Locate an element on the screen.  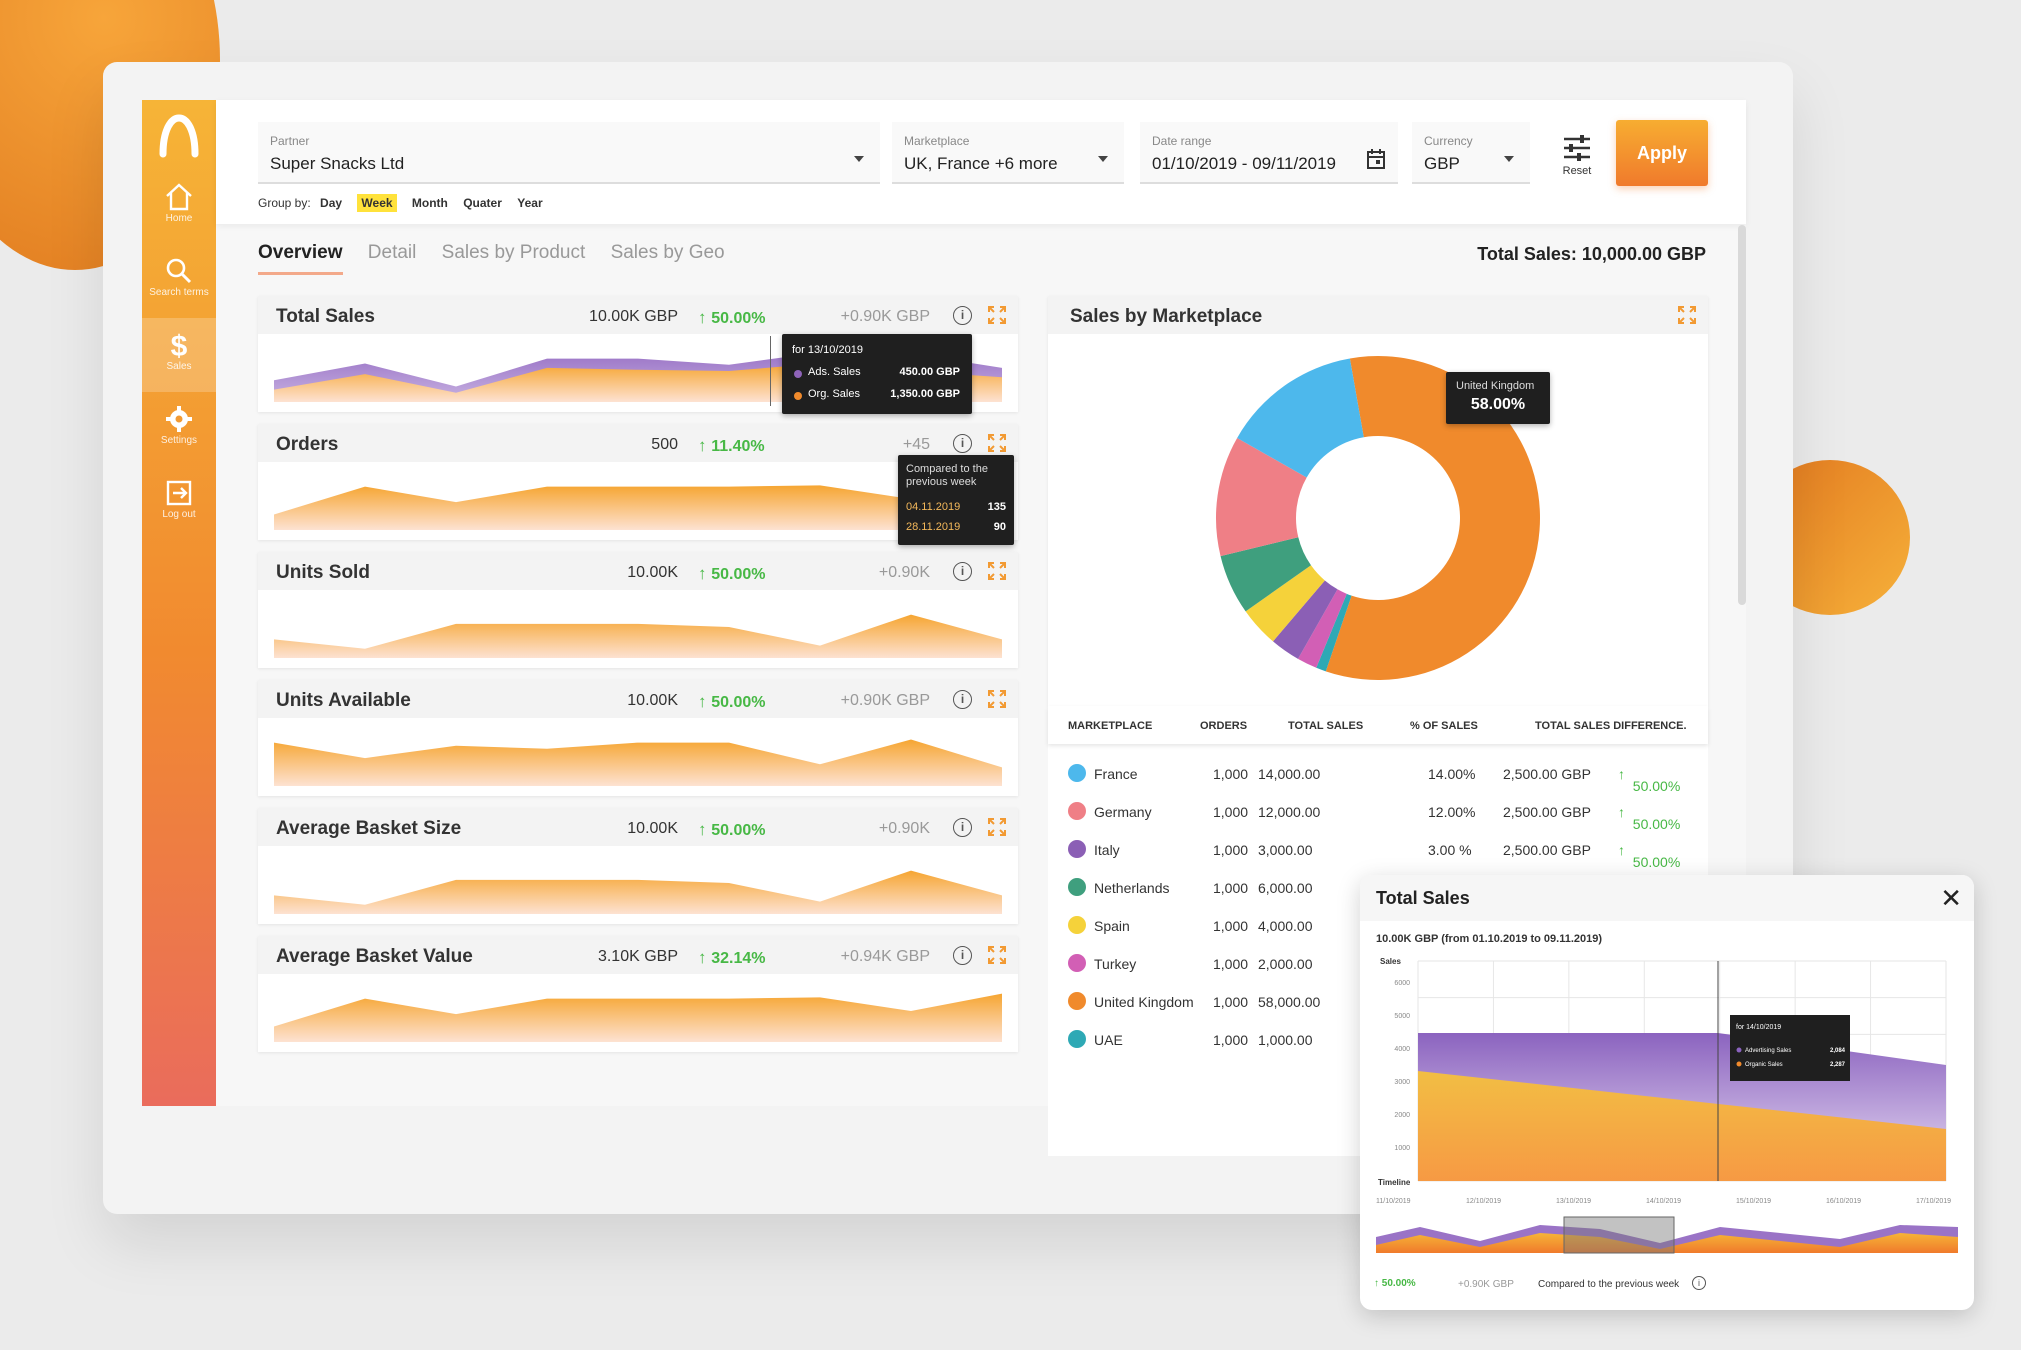
metric-name: Average Basket Value is located at coordinates (374, 956).